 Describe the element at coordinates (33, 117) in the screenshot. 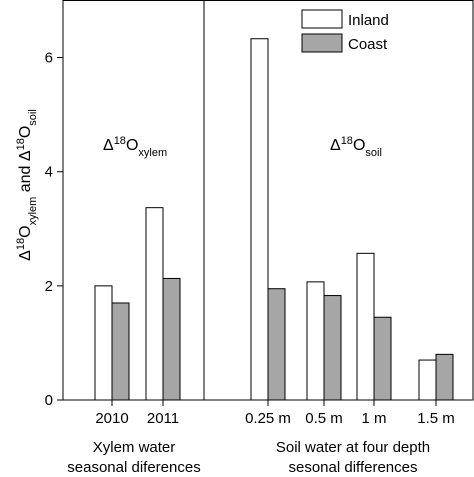

I see `y-label-sub-2: soil` at that location.